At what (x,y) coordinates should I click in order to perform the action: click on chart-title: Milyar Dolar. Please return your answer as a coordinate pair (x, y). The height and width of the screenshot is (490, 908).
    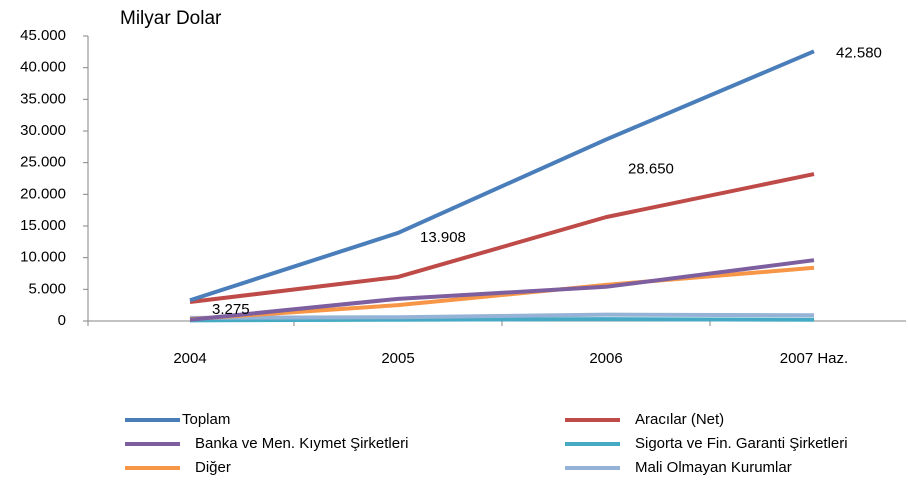
    Looking at the image, I should click on (171, 18).